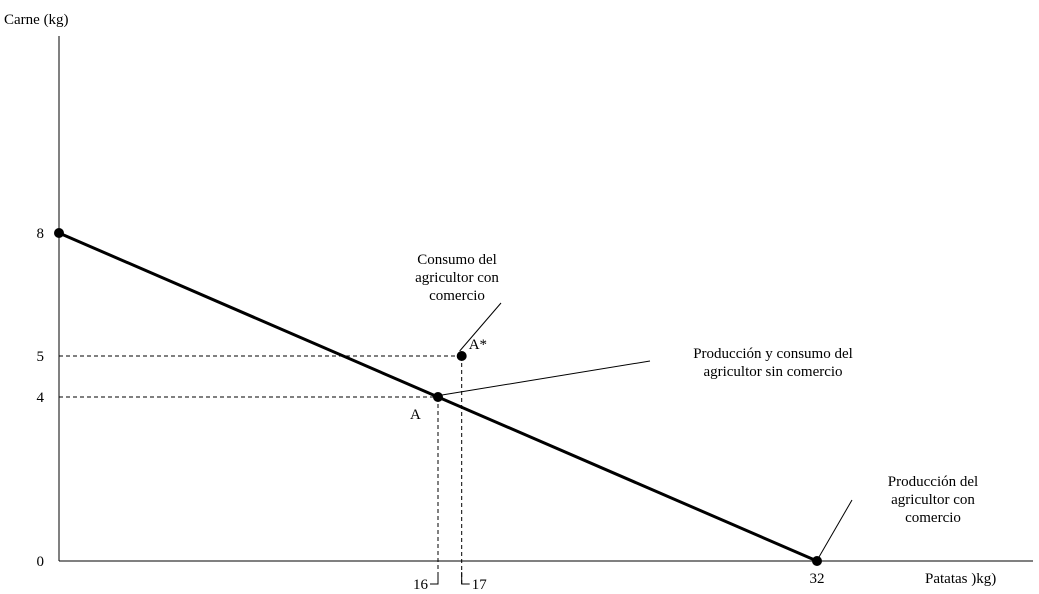 The width and height of the screenshot is (1039, 594). Describe the element at coordinates (817, 579) in the screenshot. I see `x-tick-label-32: 32` at that location.